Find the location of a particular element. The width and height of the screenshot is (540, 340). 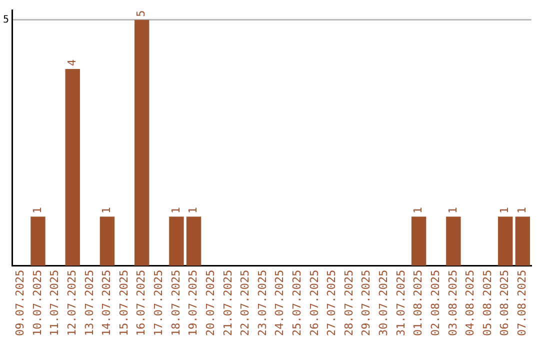

data-label: 4 is located at coordinates (71, 62).